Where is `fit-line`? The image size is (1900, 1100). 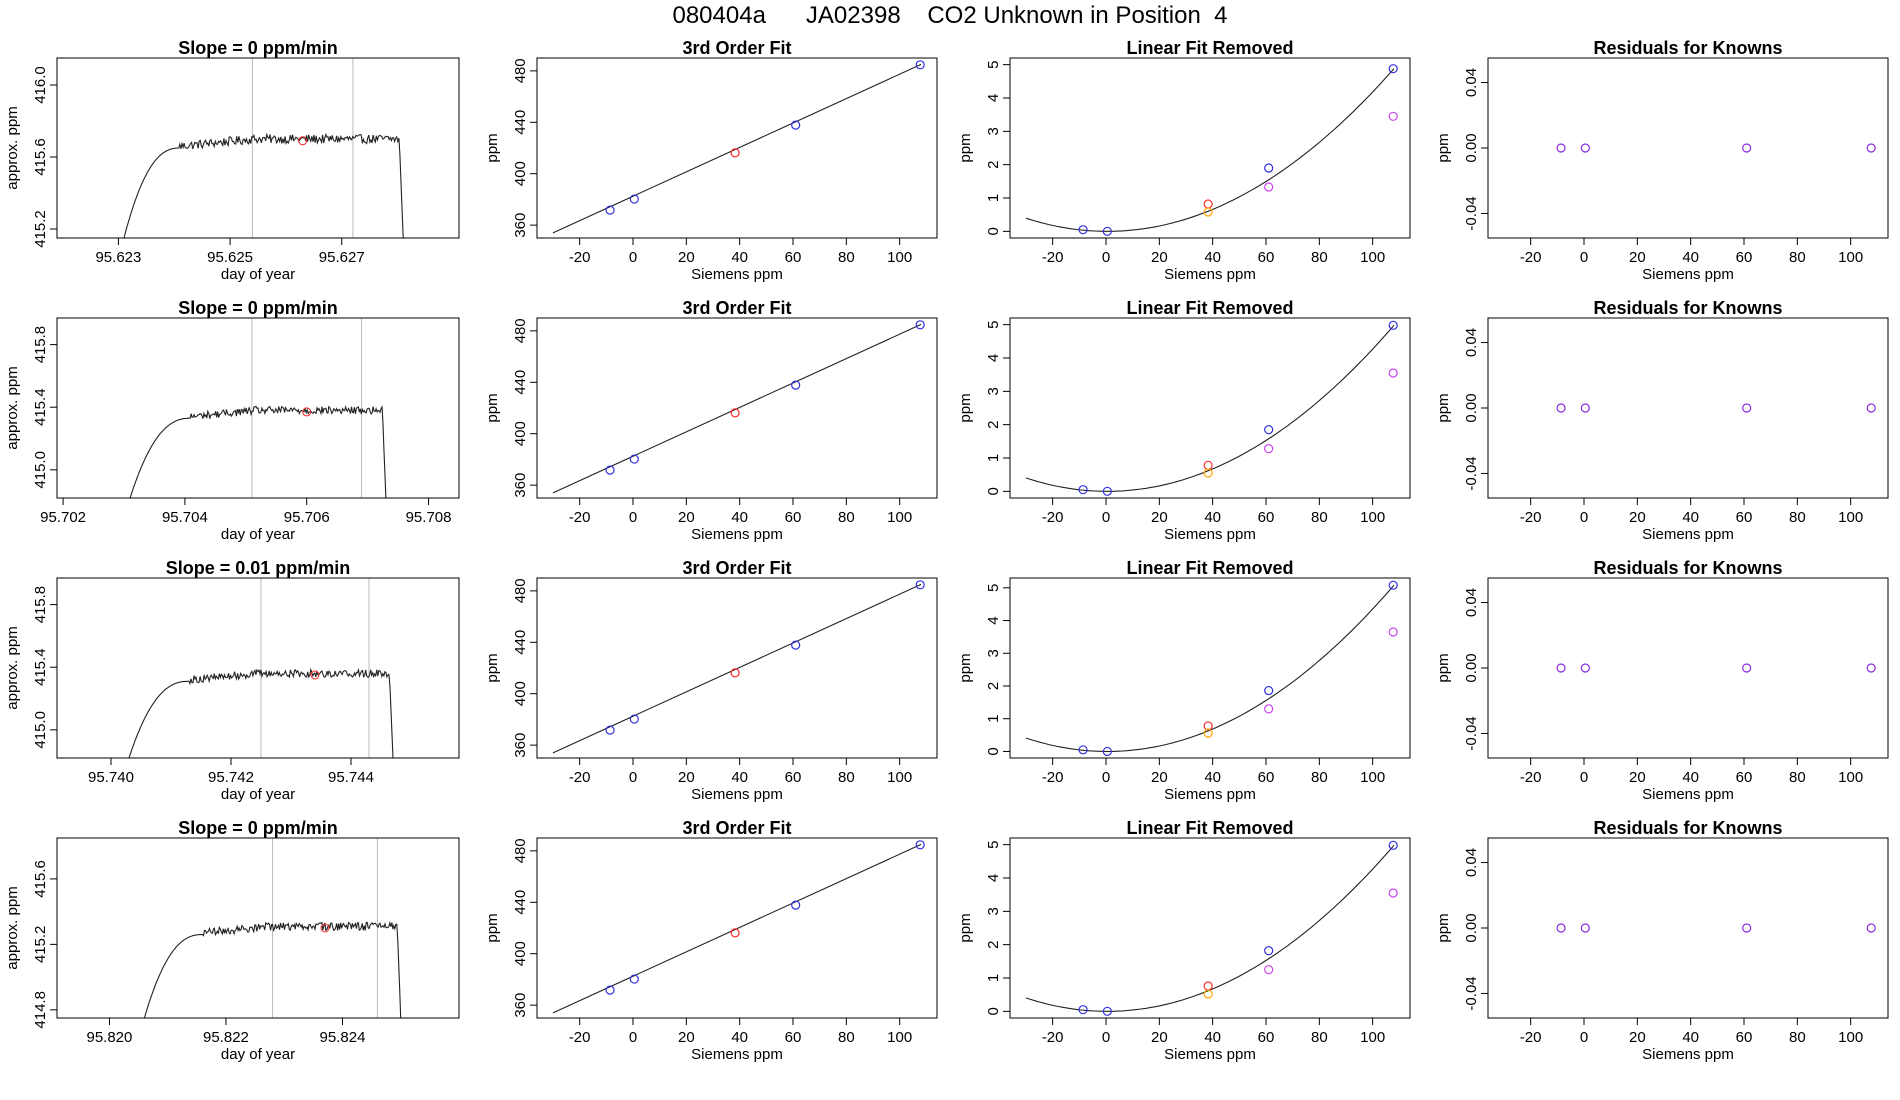
fit-line is located at coordinates (737, 668).